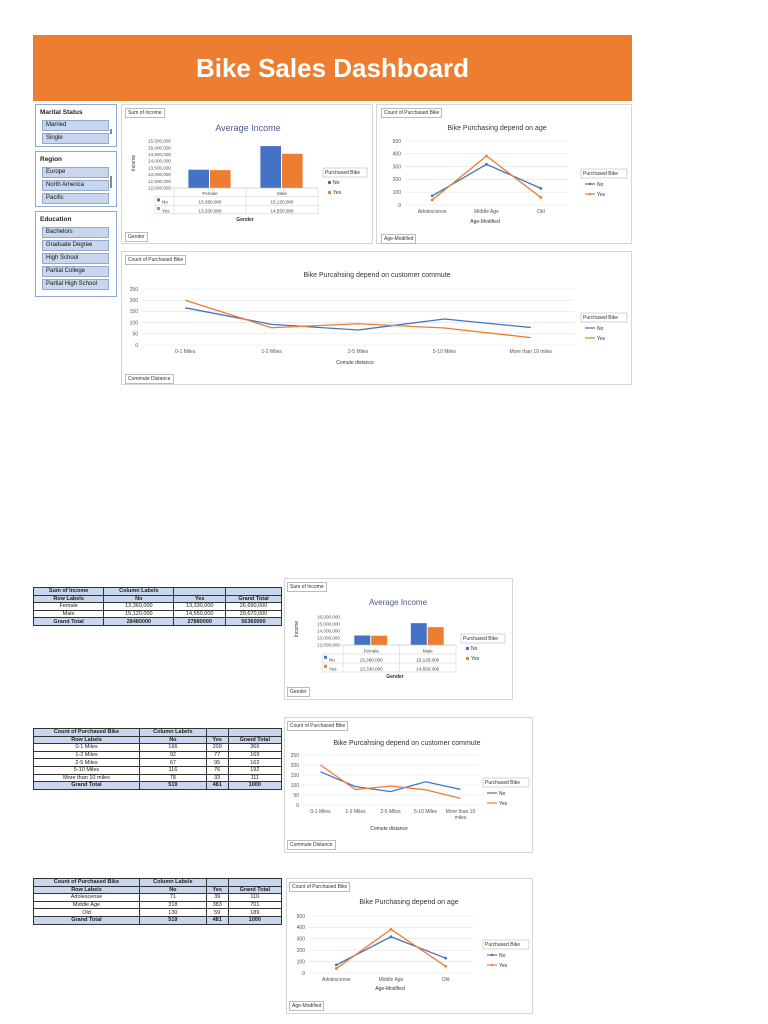 Image resolution: width=768 pixels, height=1024 pixels. Describe the element at coordinates (75, 245) in the screenshot. I see `slicer-item-graduate-degree: Graduate Degree` at that location.